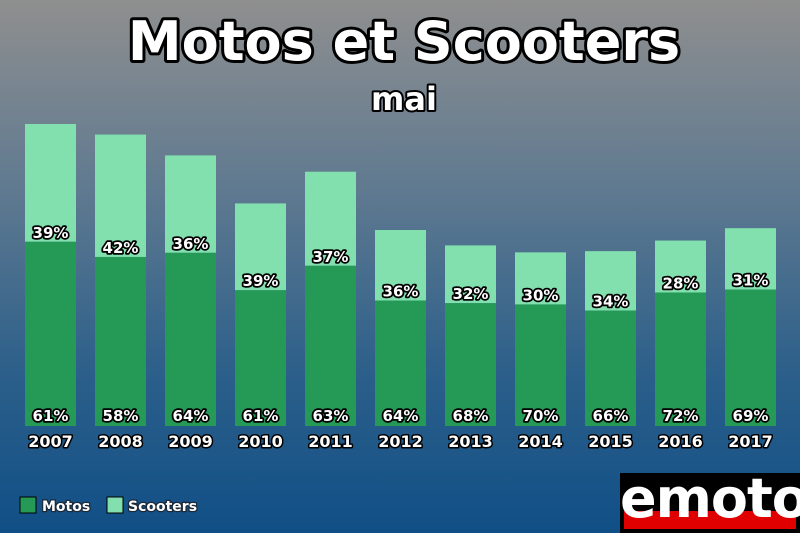 Image resolution: width=800 pixels, height=533 pixels. Describe the element at coordinates (611, 302) in the screenshot. I see `label-scooters-2015: 34%` at that location.